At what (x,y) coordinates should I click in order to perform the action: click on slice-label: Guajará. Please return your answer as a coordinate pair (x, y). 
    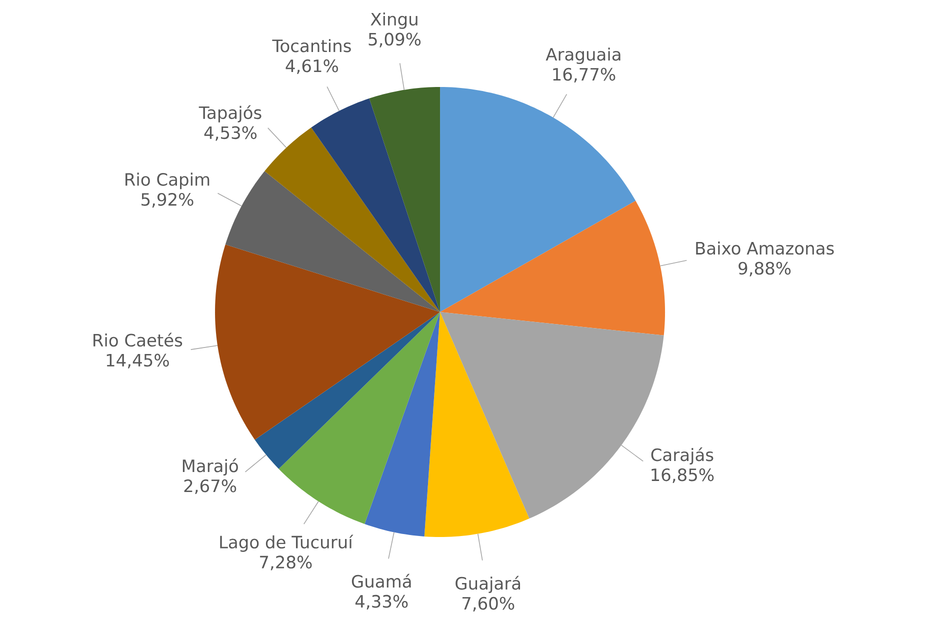
    Looking at the image, I should click on (488, 585).